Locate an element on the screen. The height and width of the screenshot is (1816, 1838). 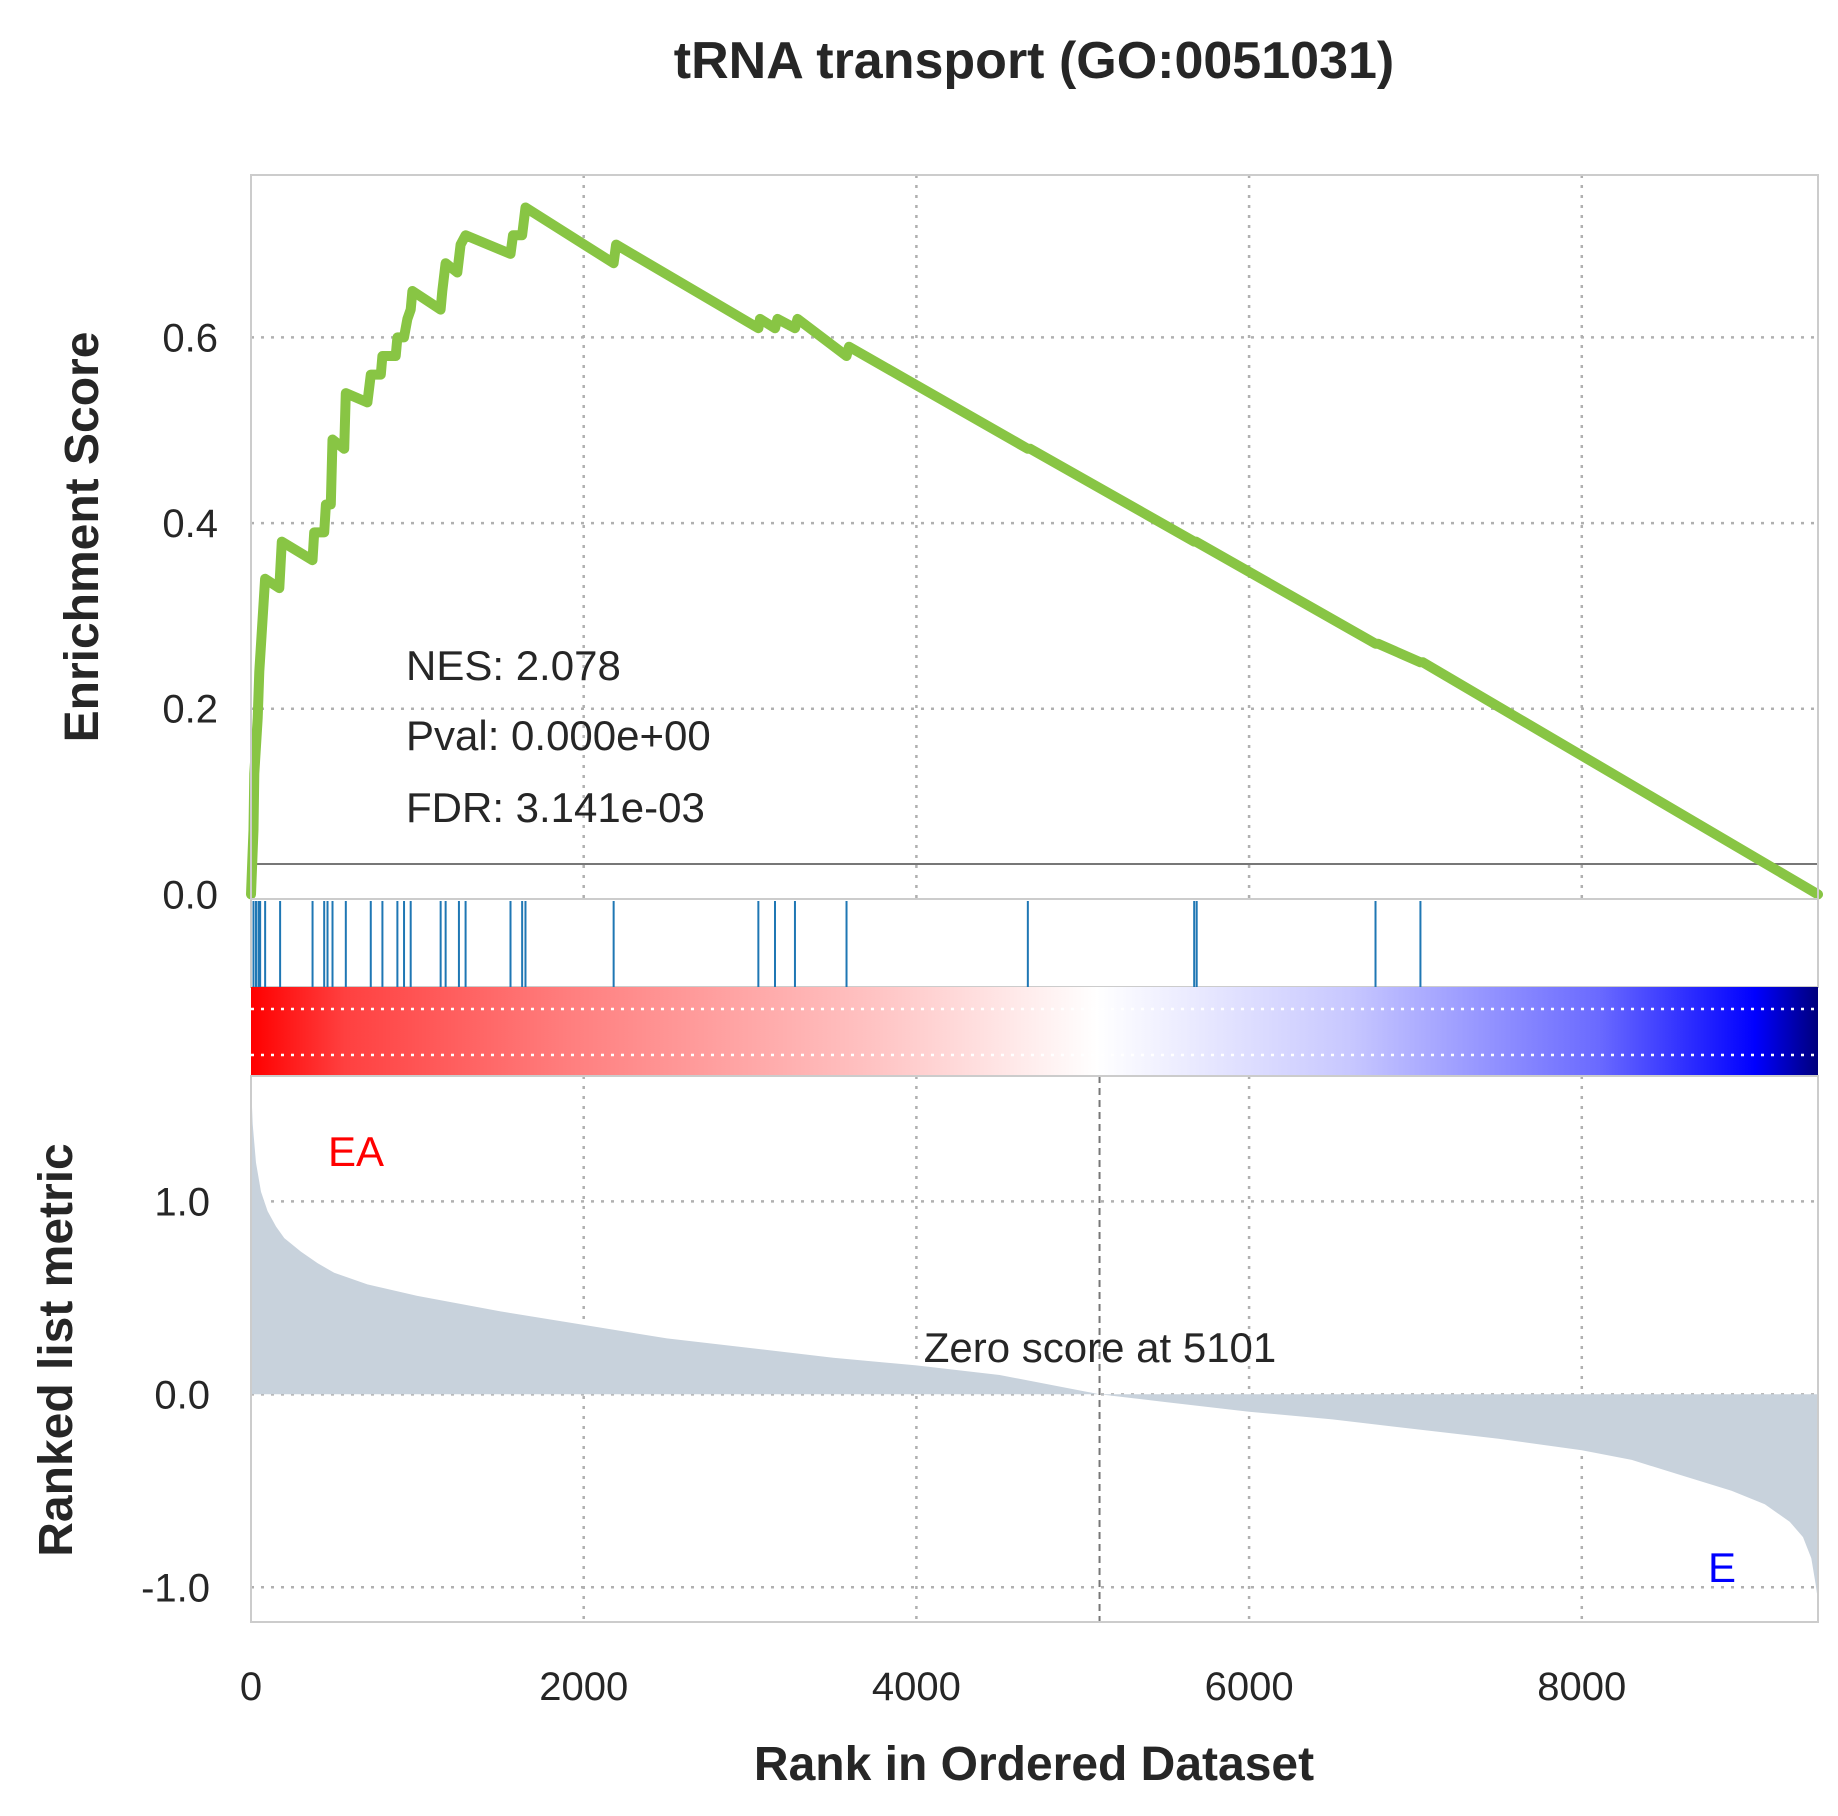
colorbar-gradient is located at coordinates (1034, 1031).